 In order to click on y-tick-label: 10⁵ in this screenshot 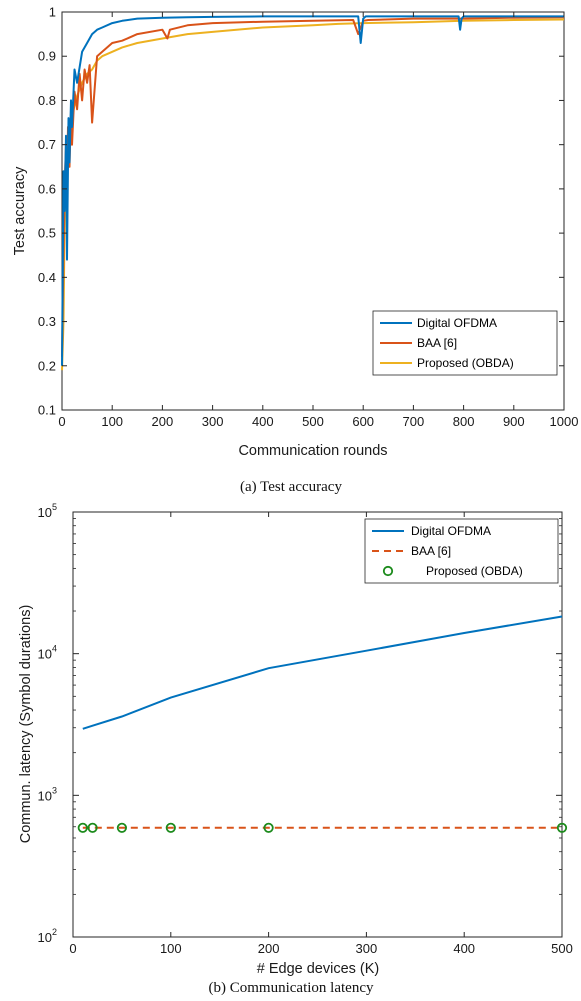, I will do `click(47, 511)`.